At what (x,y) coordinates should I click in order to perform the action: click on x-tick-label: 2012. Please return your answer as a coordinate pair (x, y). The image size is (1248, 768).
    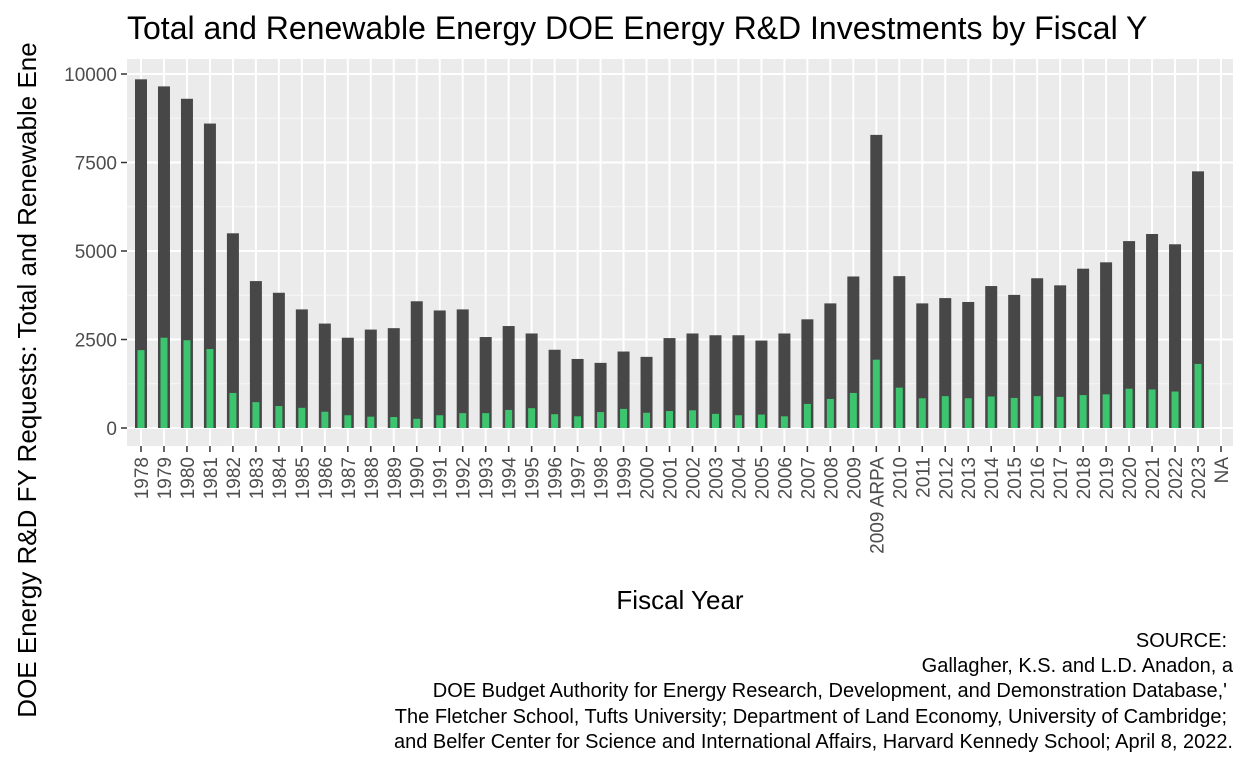
    Looking at the image, I should click on (946, 478).